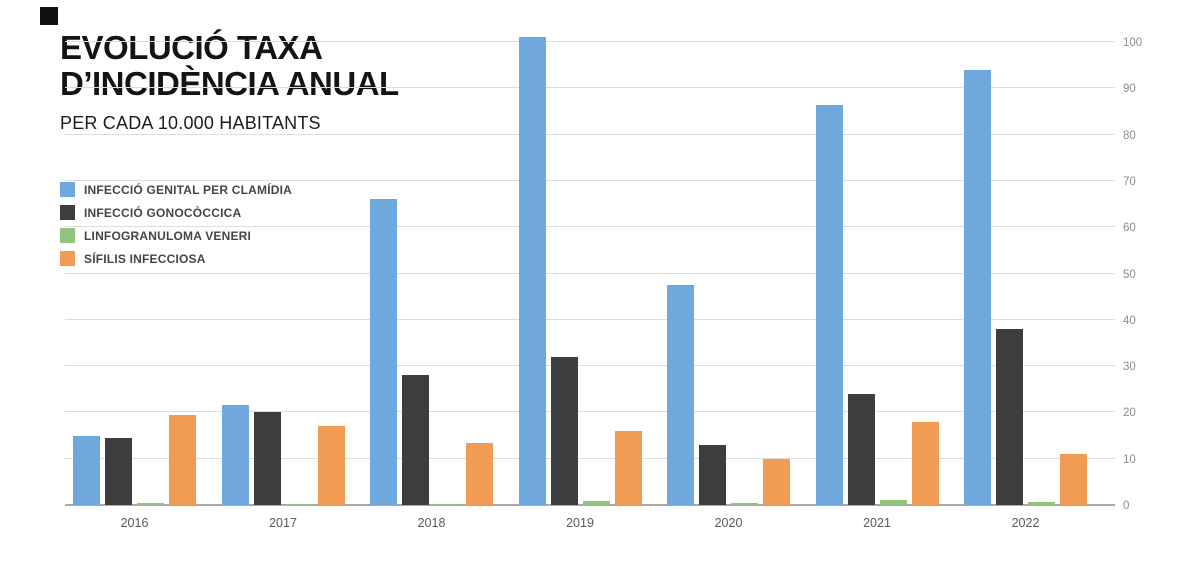 The height and width of the screenshot is (563, 1200). What do you see at coordinates (150, 504) in the screenshot?
I see `bar-linfogranuloma-veneri-2016` at bounding box center [150, 504].